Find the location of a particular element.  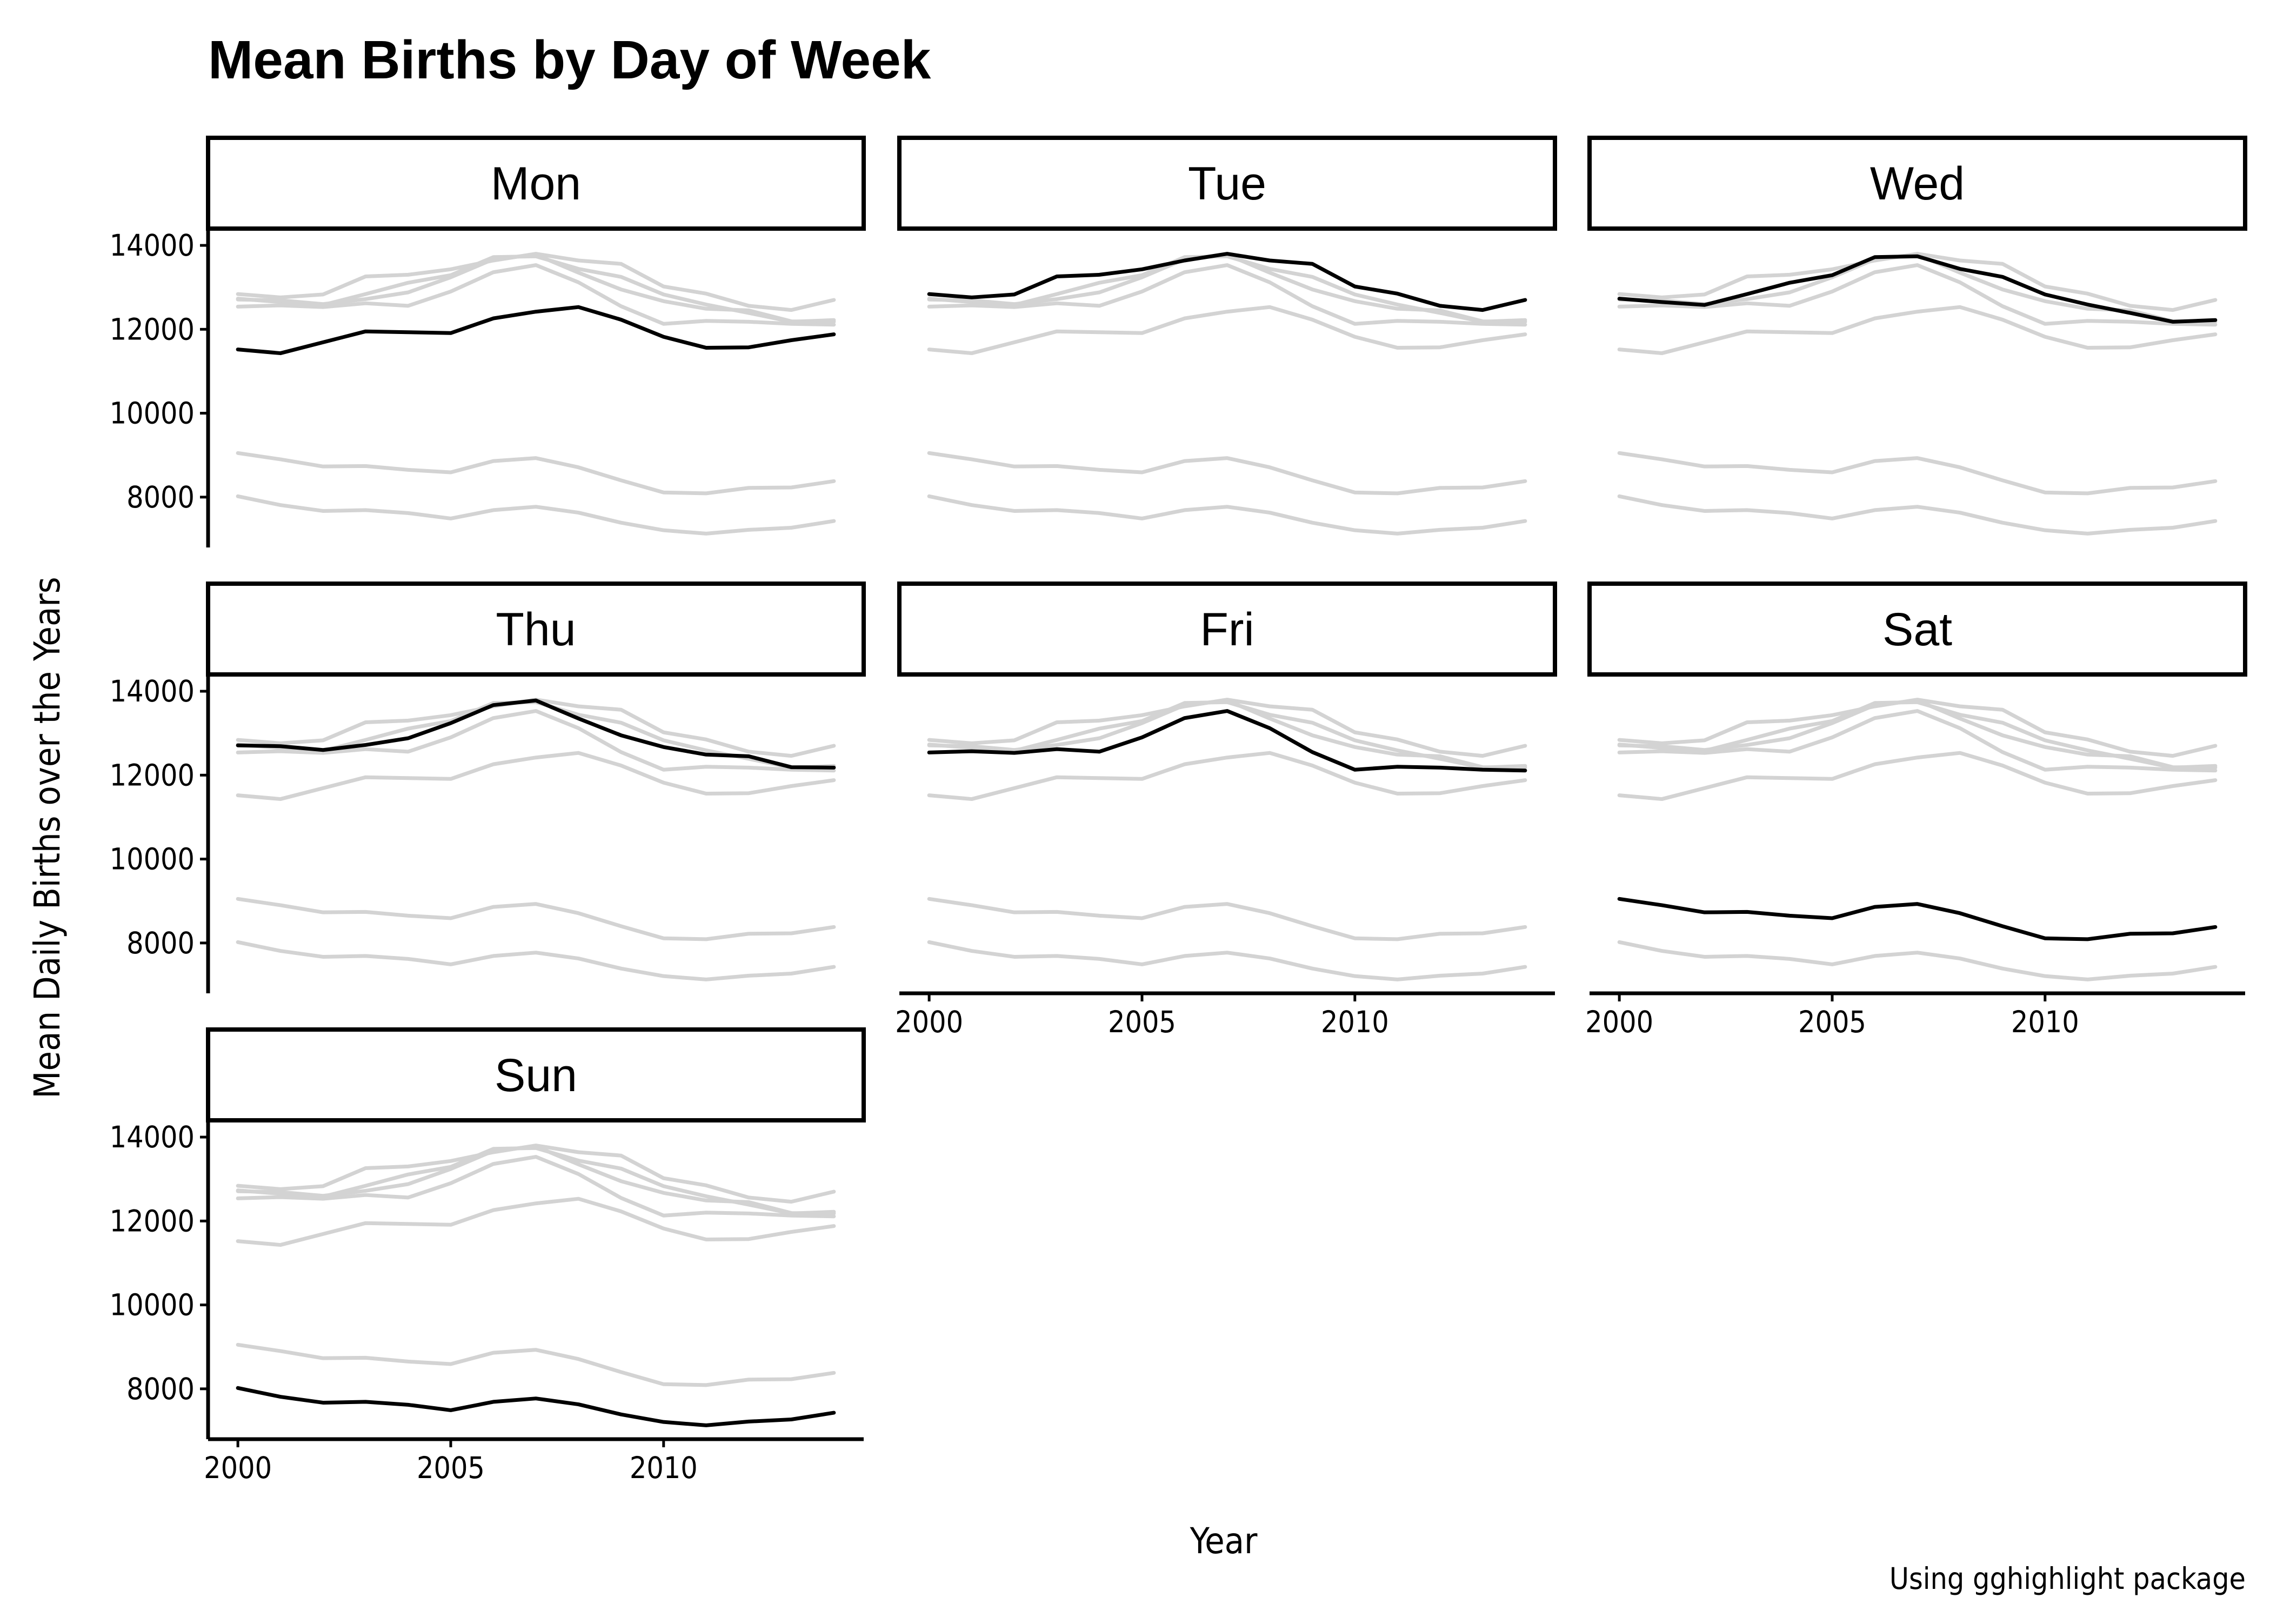

facet-panel-mon: Mon 8000 10000 12000 14000 is located at coordinates (488, 341).